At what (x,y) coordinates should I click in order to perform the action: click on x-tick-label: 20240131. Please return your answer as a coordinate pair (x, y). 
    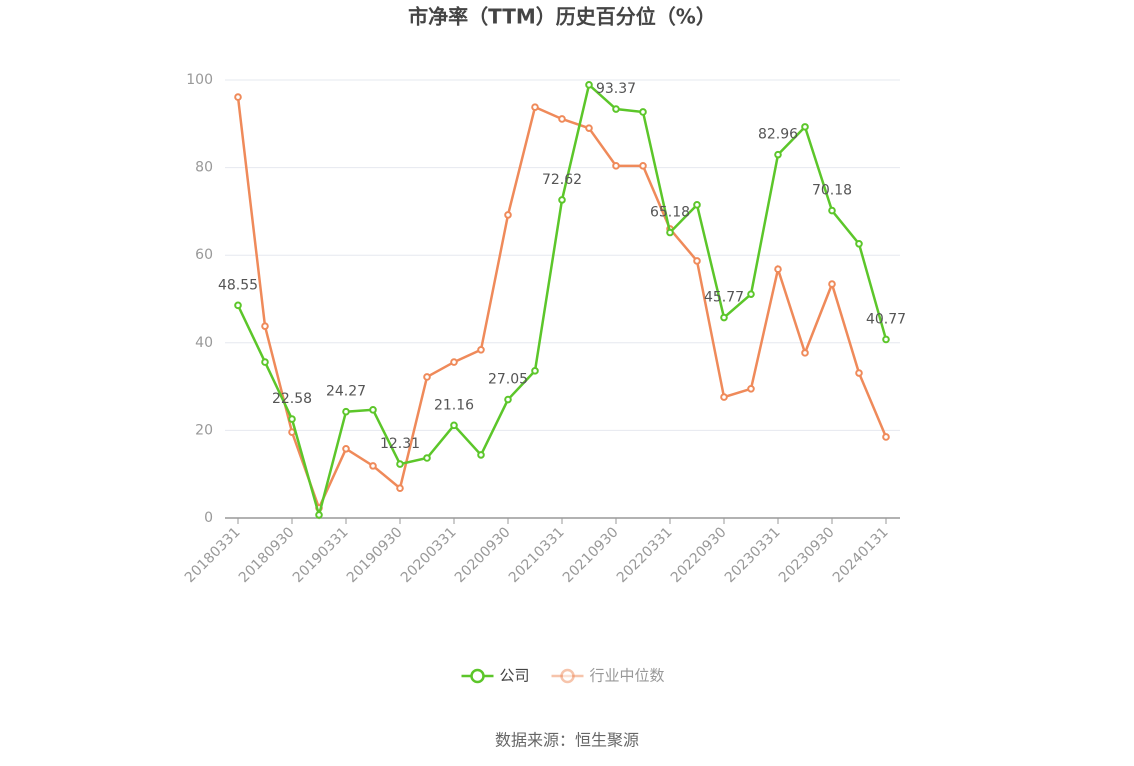
    Looking at the image, I should click on (861, 555).